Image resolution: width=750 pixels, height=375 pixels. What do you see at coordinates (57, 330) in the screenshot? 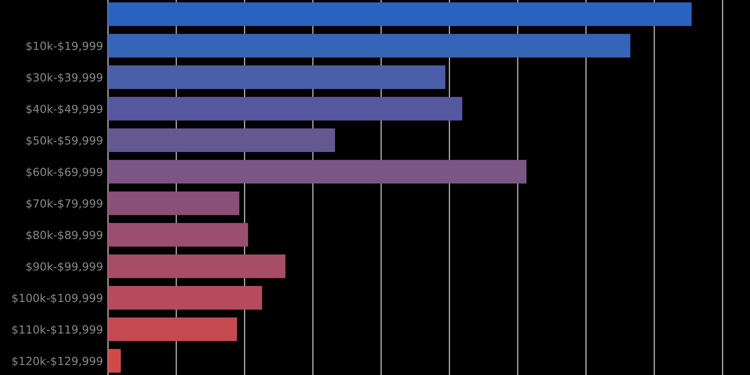
I see `y-tick-label: $110k-$119,999` at bounding box center [57, 330].